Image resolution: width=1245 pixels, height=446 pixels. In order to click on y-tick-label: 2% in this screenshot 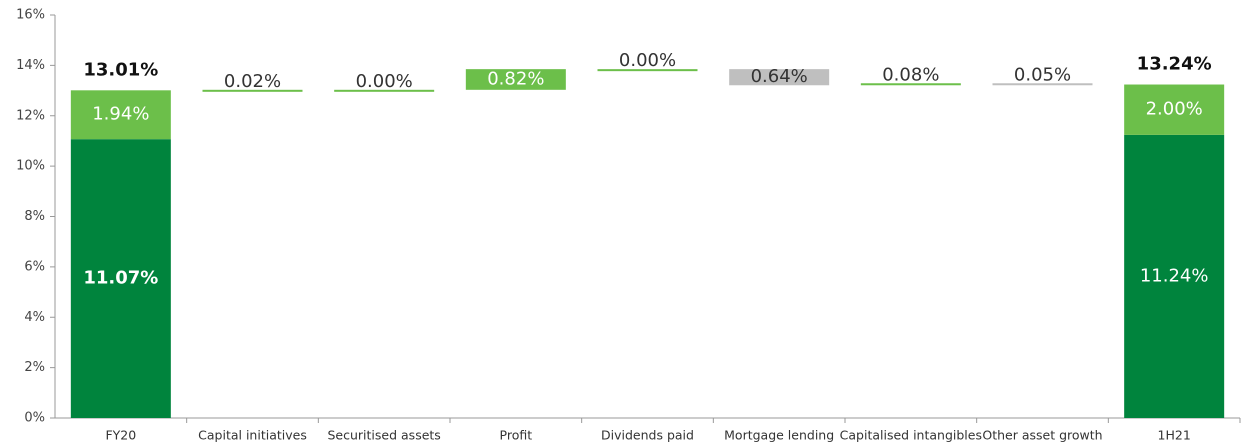, I will do `click(34, 367)`.